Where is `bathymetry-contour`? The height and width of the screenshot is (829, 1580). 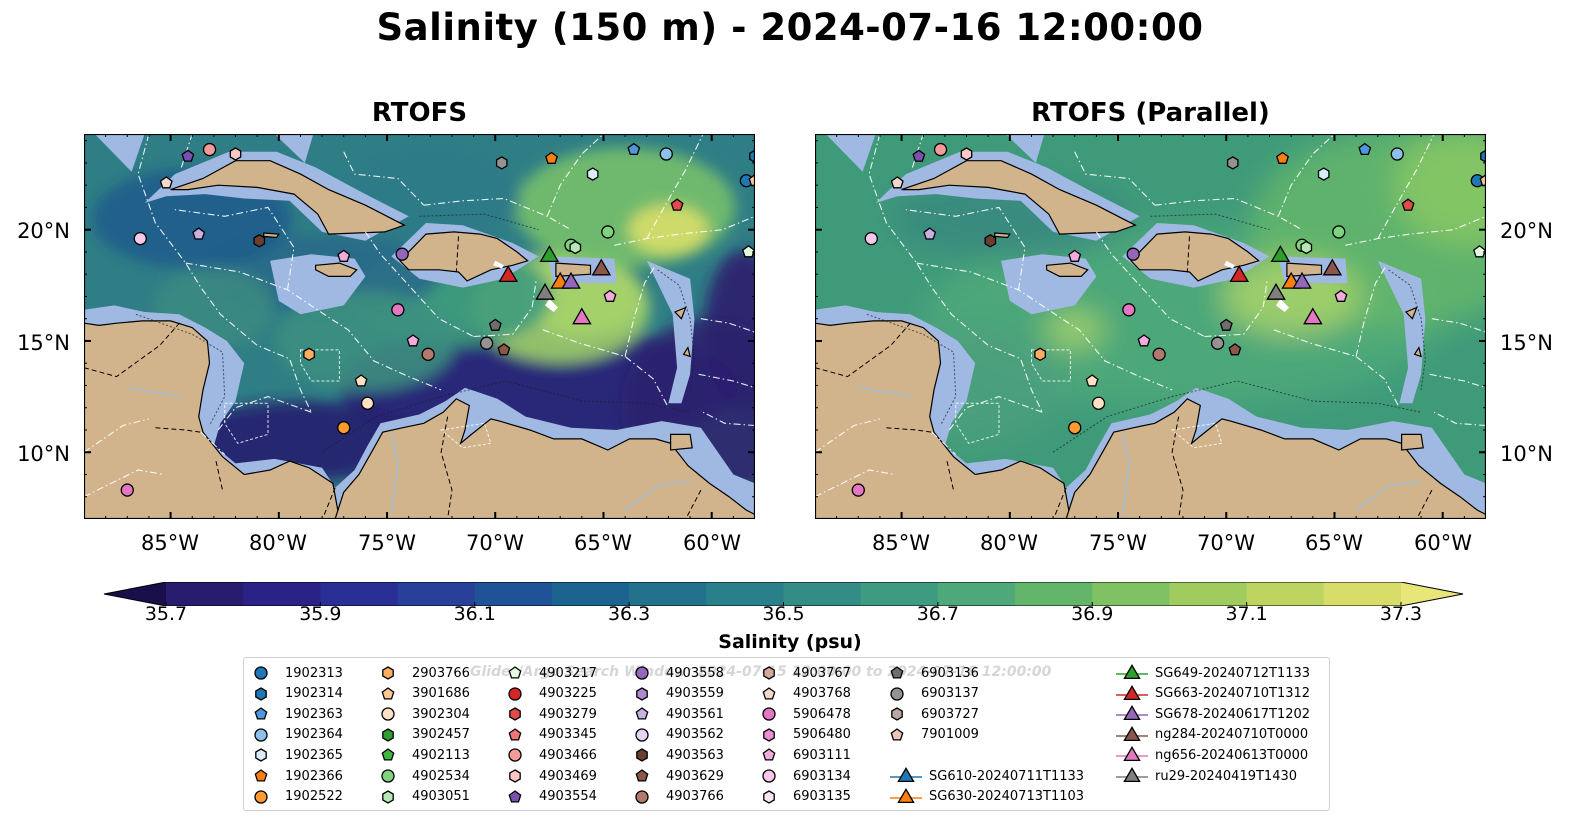
bathymetry-contour is located at coordinates (676, 329).